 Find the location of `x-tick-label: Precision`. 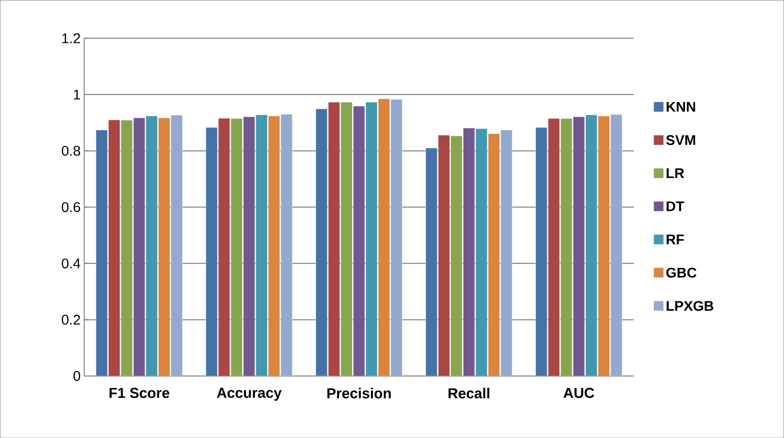

x-tick-label: Precision is located at coordinates (359, 393).